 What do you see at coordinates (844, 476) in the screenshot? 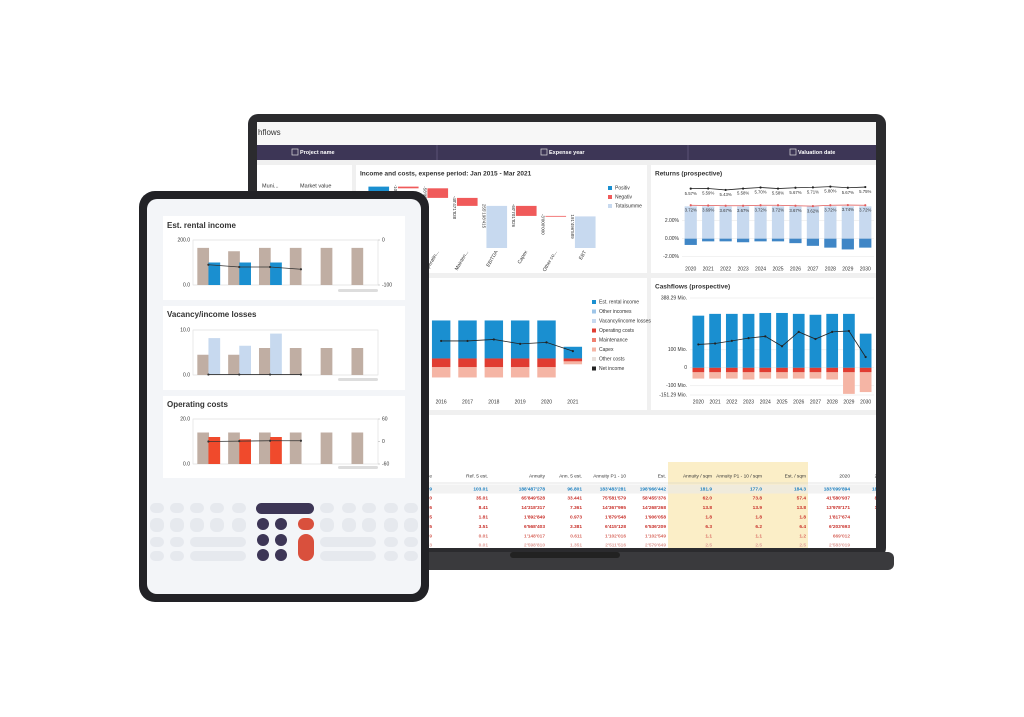
I see `column-header: 2020` at bounding box center [844, 476].